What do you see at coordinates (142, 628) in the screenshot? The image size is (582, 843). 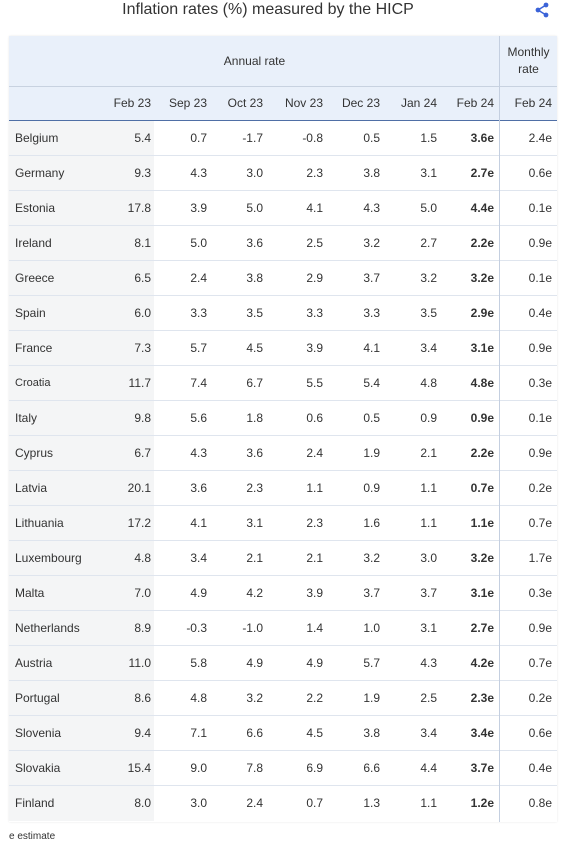 I see `annual-rate-value: 8.9` at bounding box center [142, 628].